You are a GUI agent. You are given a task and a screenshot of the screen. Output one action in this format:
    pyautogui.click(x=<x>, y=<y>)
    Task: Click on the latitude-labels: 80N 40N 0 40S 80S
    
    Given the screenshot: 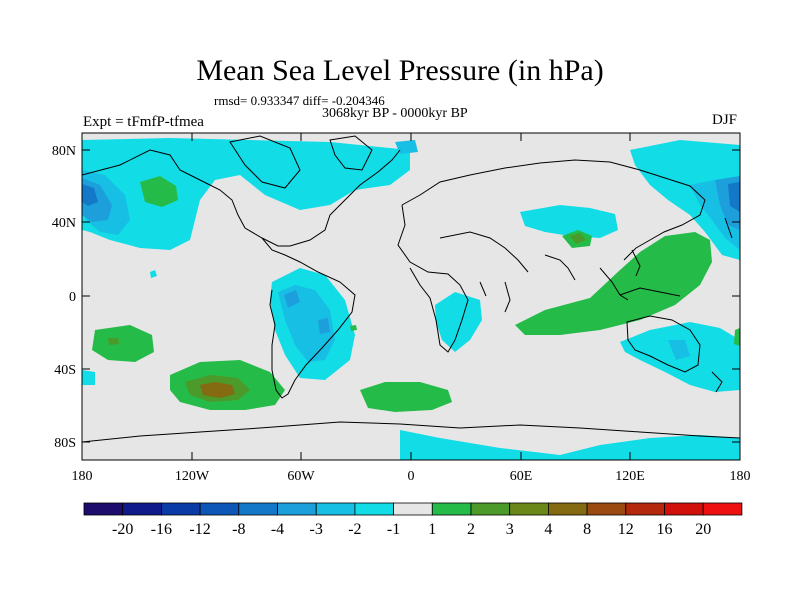 What is the action you would take?
    pyautogui.click(x=64, y=297)
    